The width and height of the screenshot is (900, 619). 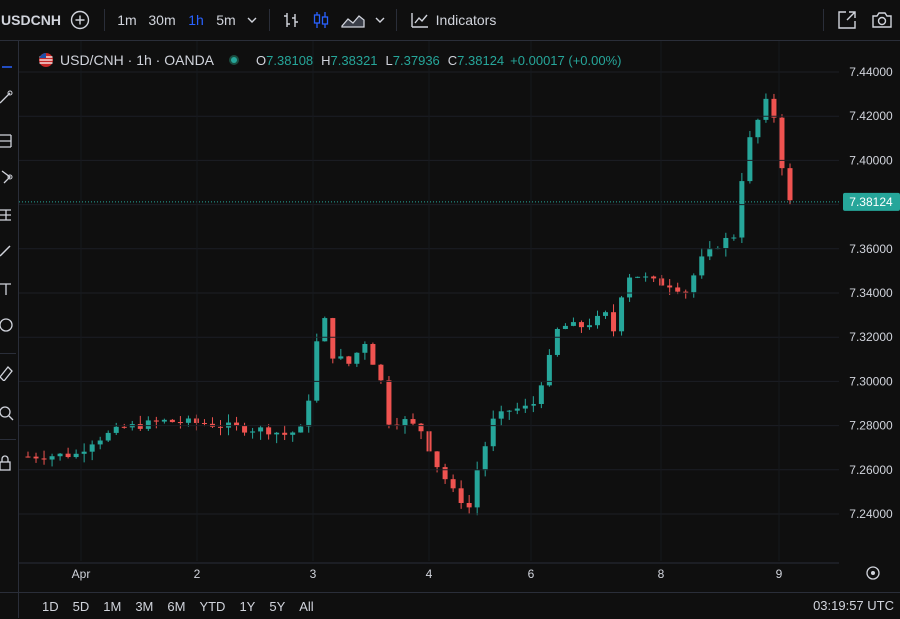 What do you see at coordinates (176, 606) in the screenshot?
I see `range-6m-button: 6M` at bounding box center [176, 606].